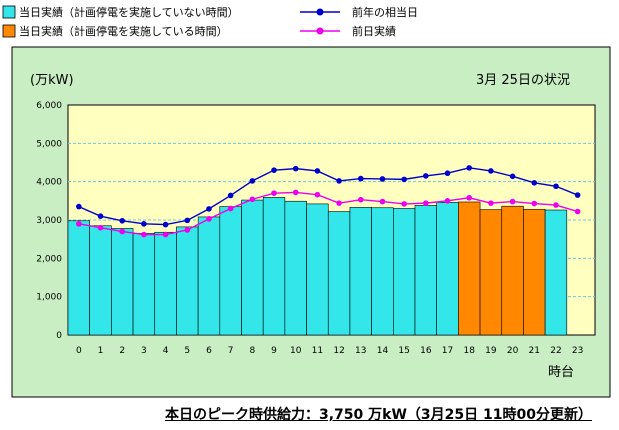 This screenshot has height=430, width=619. I want to click on x-tick-label: 15, so click(403, 351).